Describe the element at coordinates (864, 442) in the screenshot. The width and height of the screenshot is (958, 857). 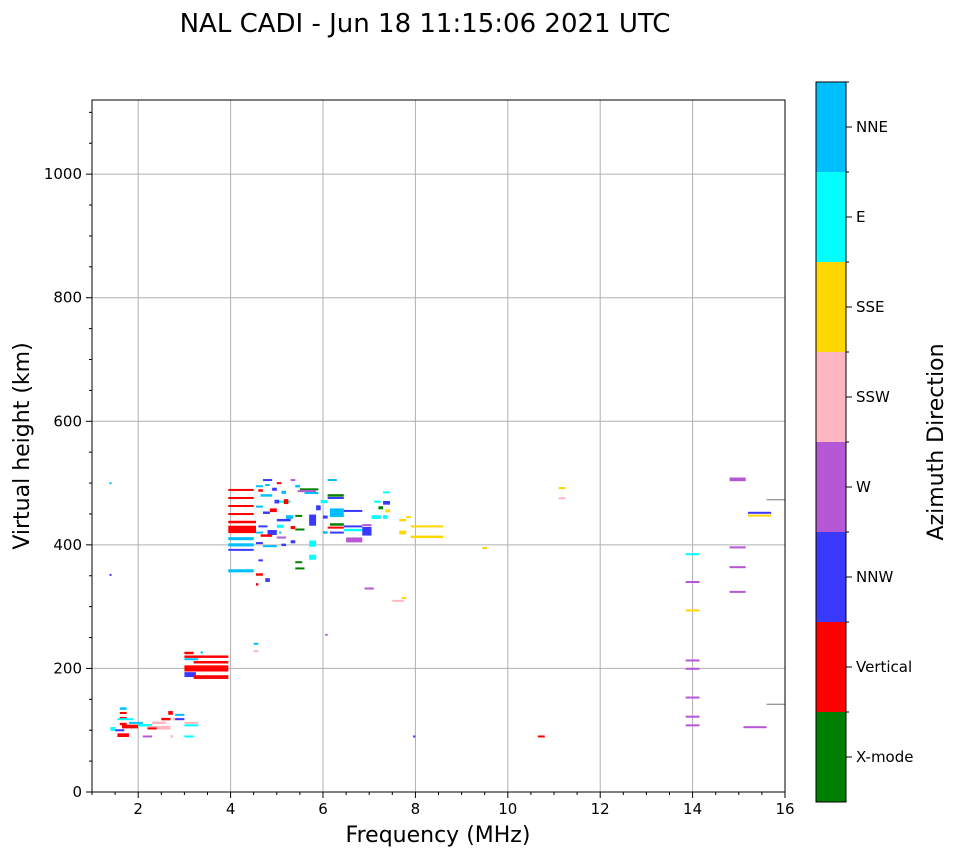
I see `colorbar: X-mode Vertical NNW W SSW SSE E NNE` at that location.